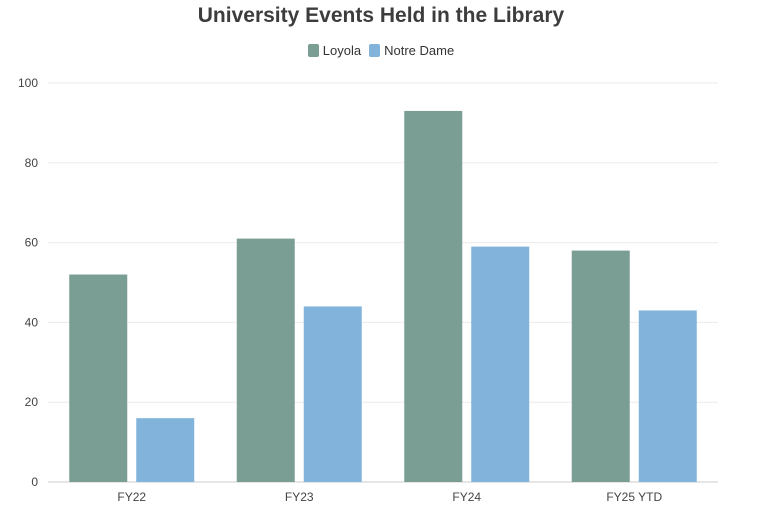 The height and width of the screenshot is (507, 762). I want to click on legend-swatch-notre-dame, so click(375, 50).